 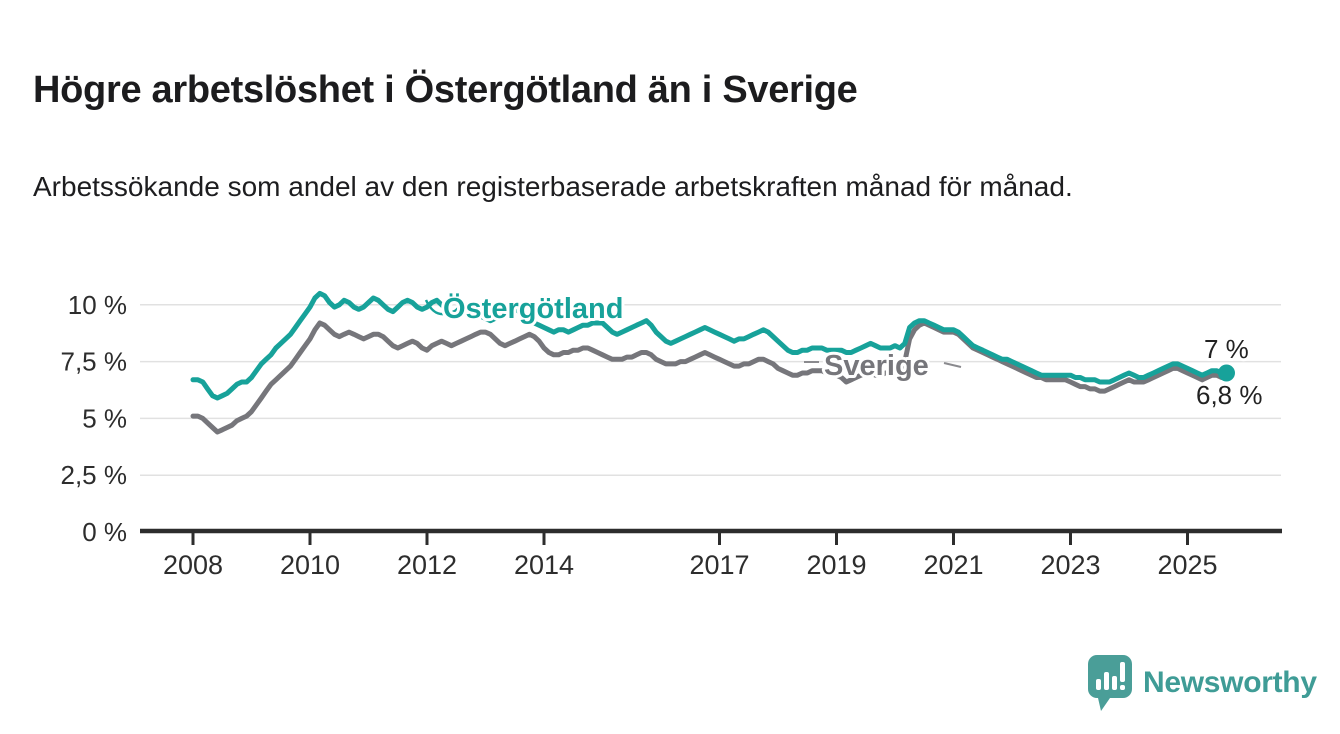 I want to click on latest-value-dot, so click(x=1226, y=373).